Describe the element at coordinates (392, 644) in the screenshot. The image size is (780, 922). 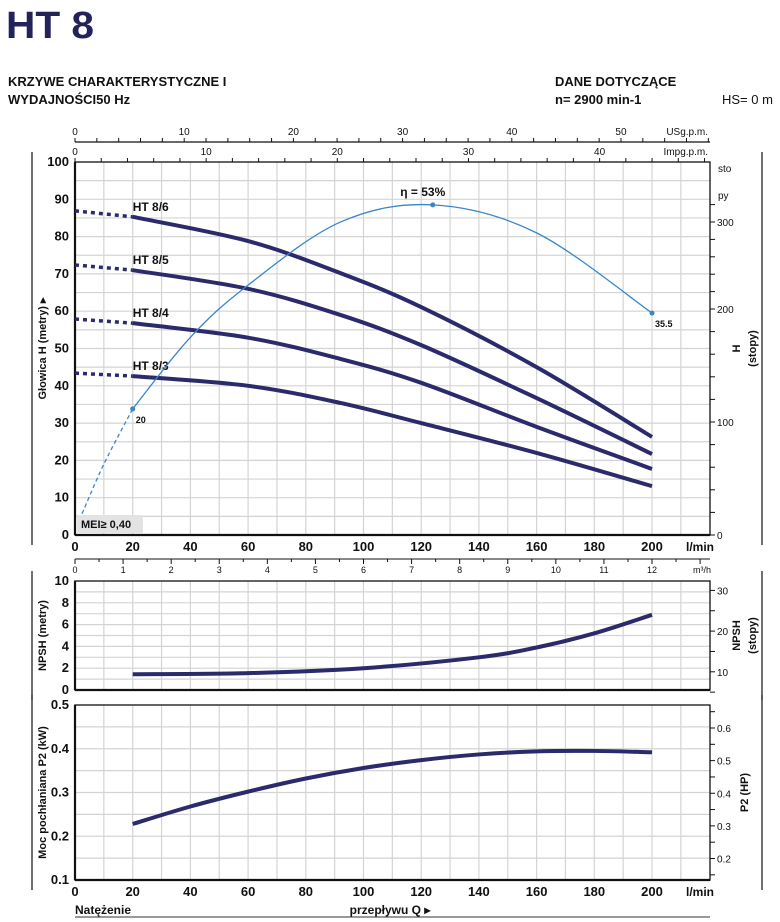
I see `npsh-curve` at that location.